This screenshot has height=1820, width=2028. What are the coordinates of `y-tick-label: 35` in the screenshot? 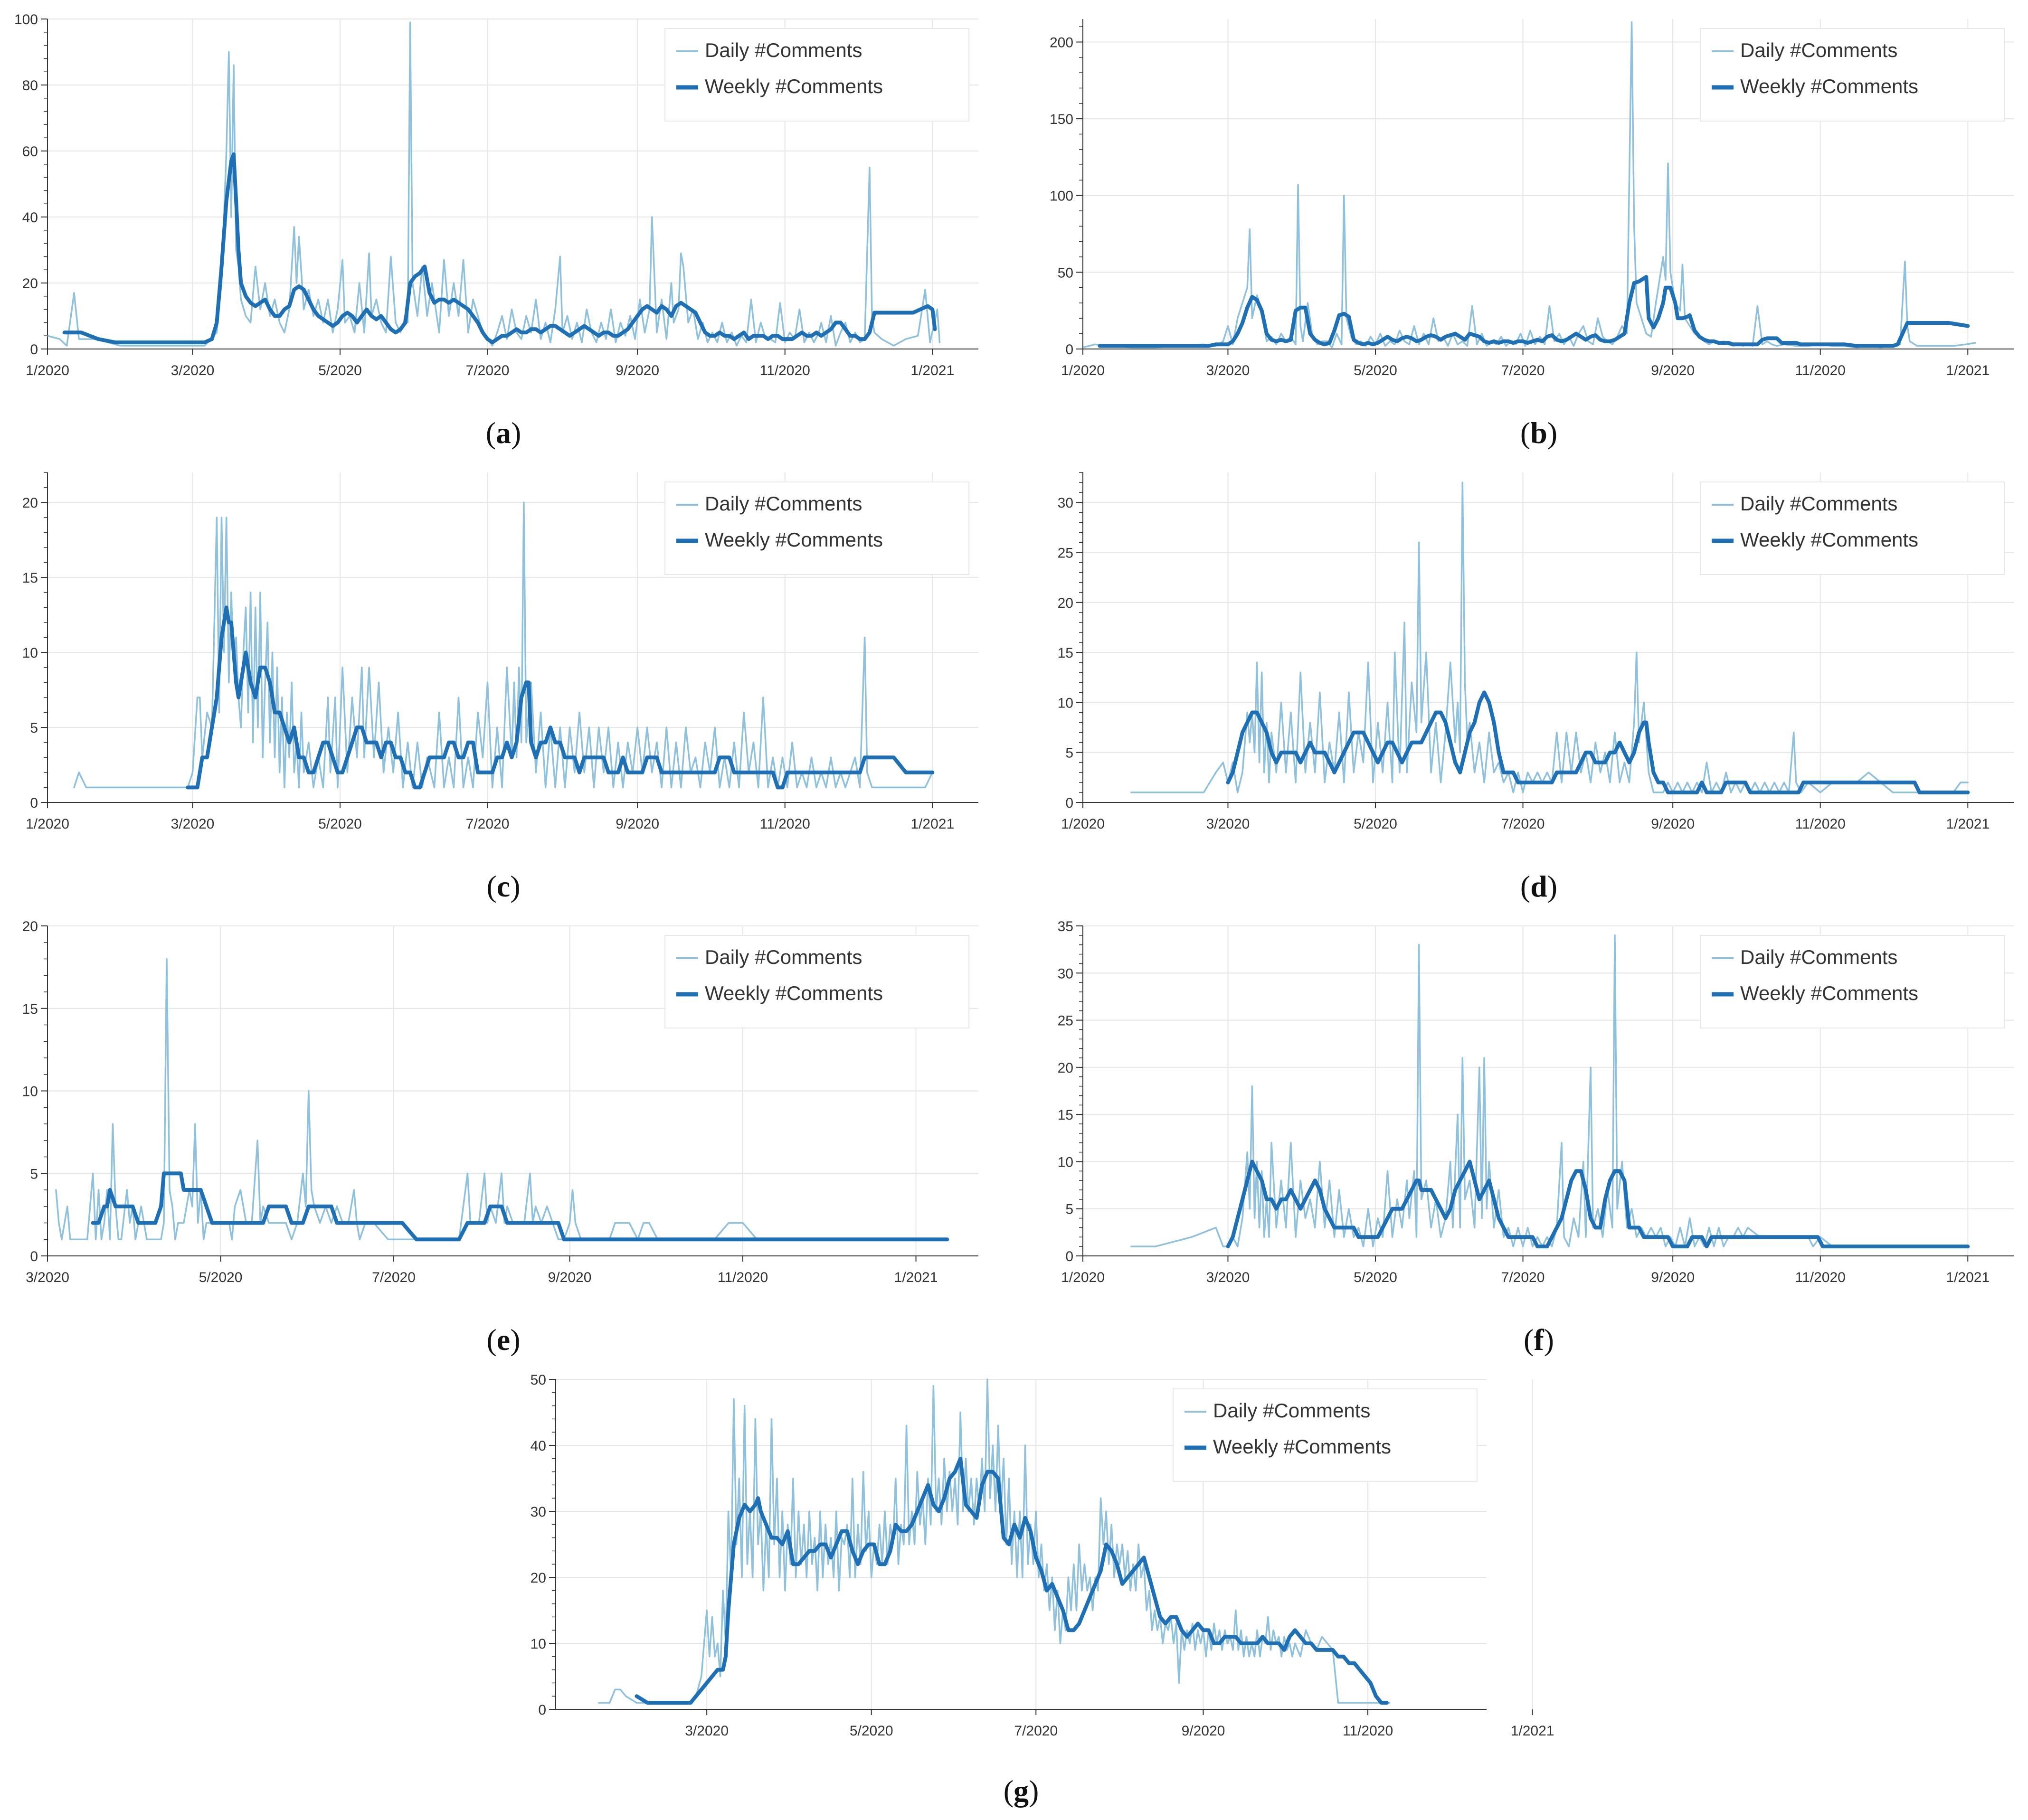 It's located at (1066, 926).